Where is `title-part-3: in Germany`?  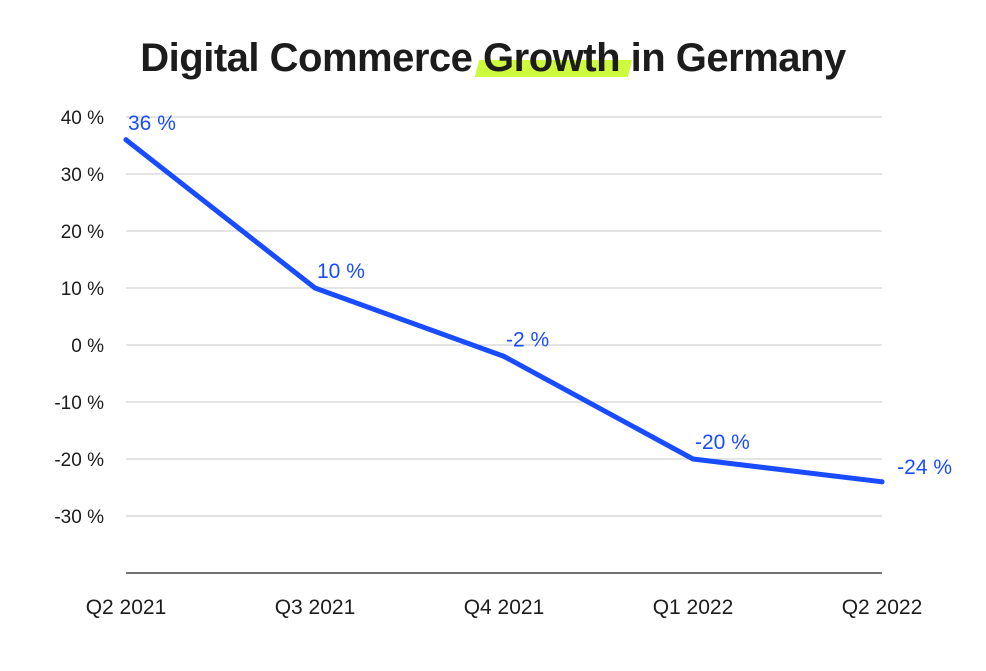
title-part-3: in Germany is located at coordinates (733, 58).